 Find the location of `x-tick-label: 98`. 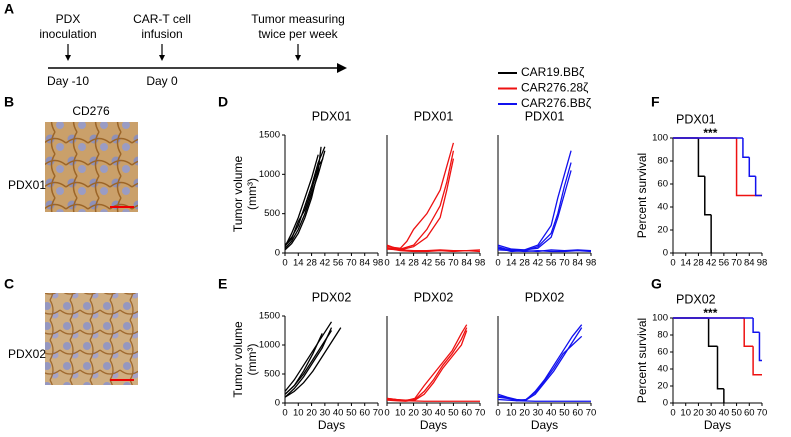

x-tick-label: 98 is located at coordinates (480, 263).